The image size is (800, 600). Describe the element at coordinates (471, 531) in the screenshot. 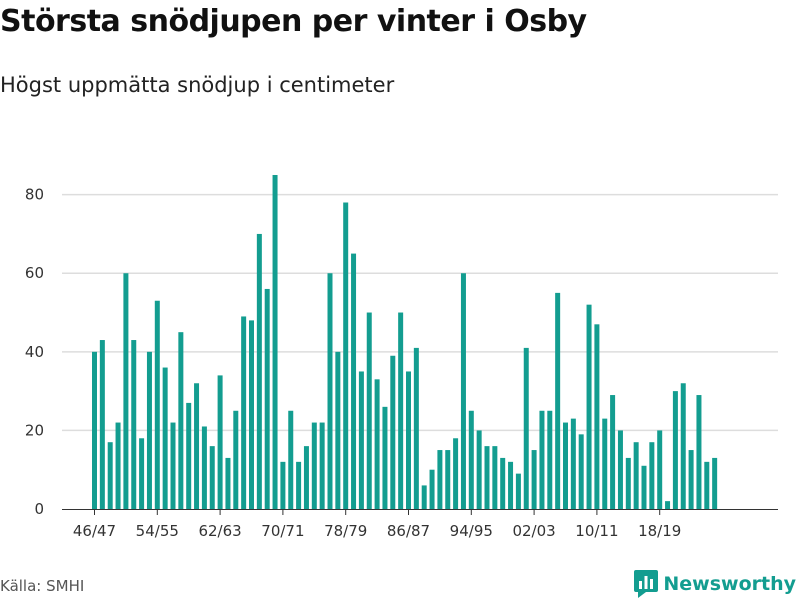

I see `x-tick-label: 94/95` at that location.